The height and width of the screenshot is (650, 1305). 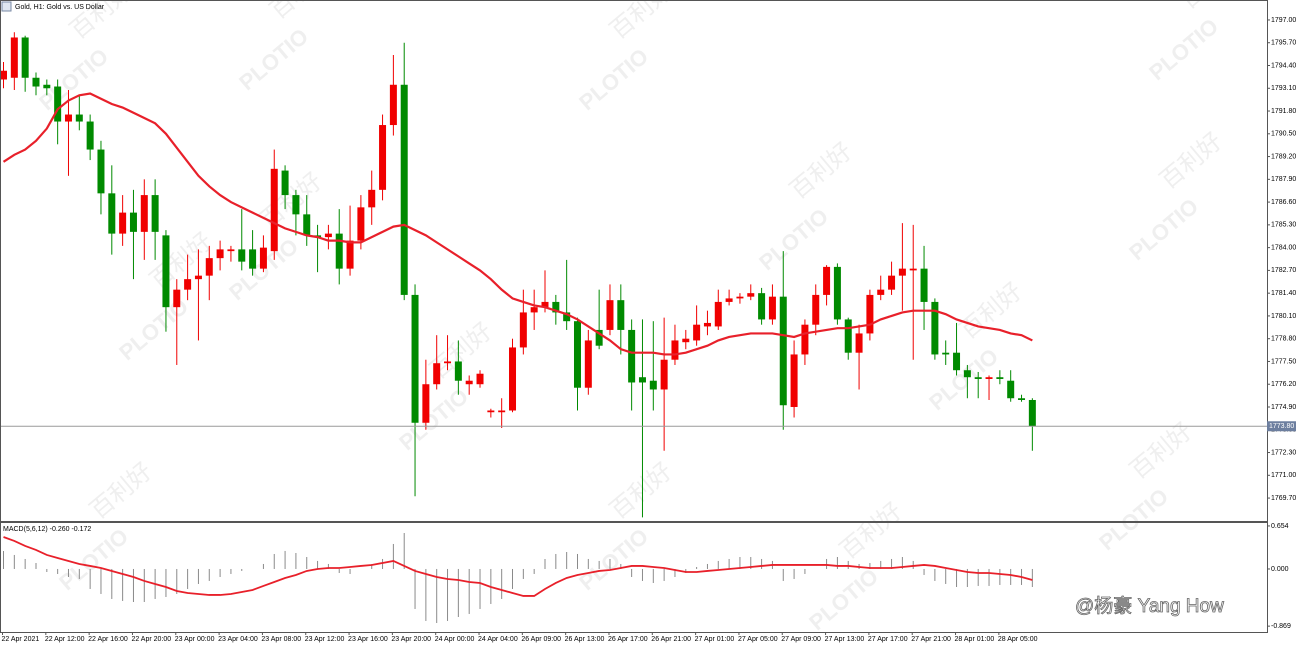 What do you see at coordinates (541, 639) in the screenshot?
I see `x-tick-label: 26 Apr 09:00` at bounding box center [541, 639].